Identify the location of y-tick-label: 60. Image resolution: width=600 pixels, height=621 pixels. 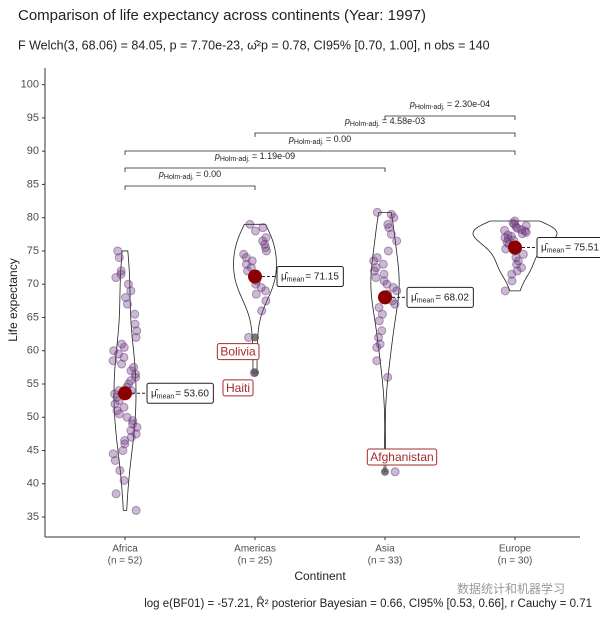
(33, 351).